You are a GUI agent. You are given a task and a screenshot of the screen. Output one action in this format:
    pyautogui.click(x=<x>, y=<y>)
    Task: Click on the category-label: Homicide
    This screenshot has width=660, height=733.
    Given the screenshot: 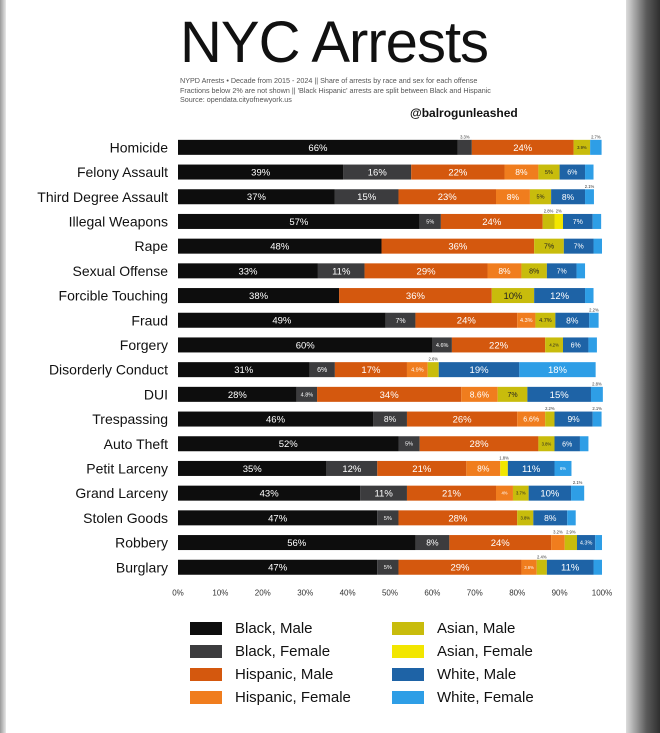 What is the action you would take?
    pyautogui.click(x=139, y=147)
    